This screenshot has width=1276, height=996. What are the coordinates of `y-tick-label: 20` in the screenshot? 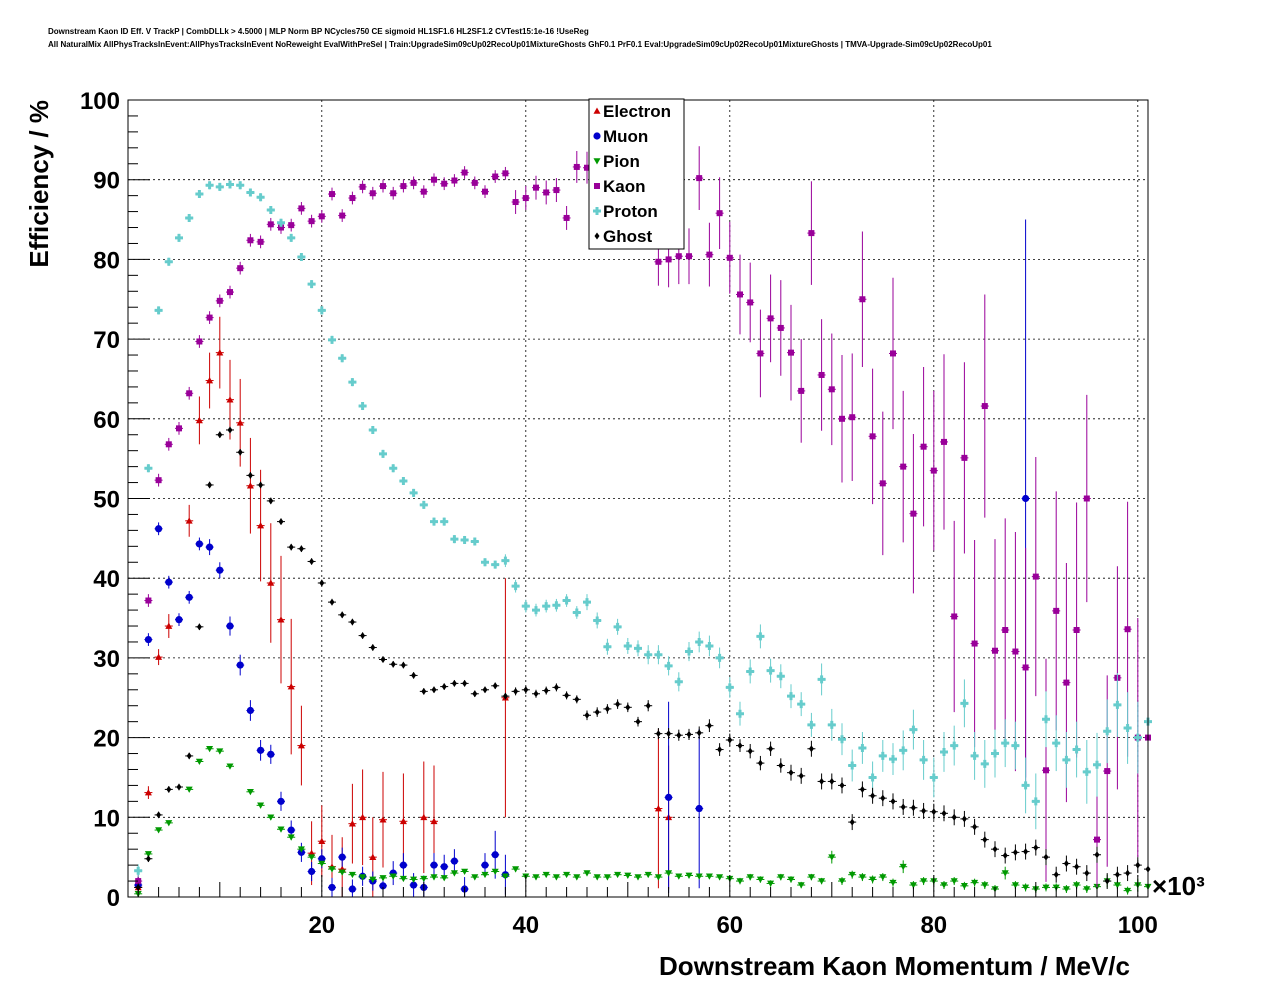 It's located at (106, 739).